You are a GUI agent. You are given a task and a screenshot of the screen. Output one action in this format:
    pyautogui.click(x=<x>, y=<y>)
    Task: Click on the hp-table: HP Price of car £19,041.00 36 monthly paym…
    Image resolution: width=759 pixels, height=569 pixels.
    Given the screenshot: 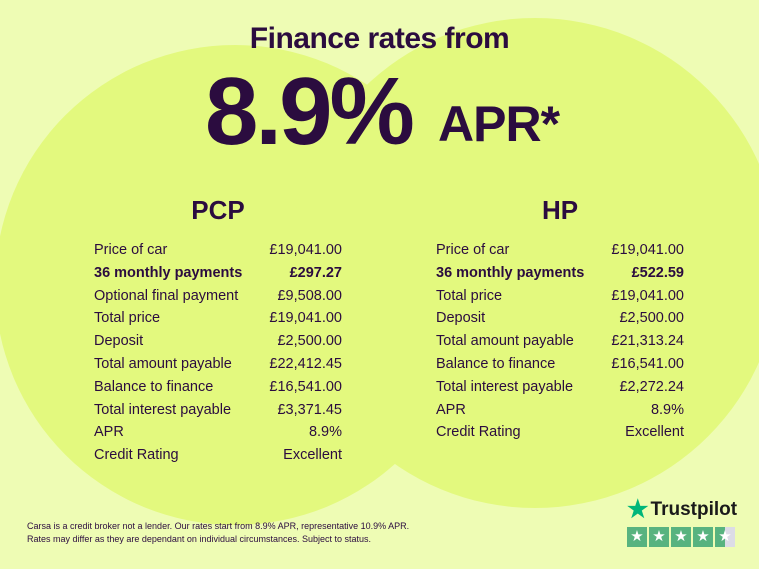 What is the action you would take?
    pyautogui.click(x=560, y=319)
    